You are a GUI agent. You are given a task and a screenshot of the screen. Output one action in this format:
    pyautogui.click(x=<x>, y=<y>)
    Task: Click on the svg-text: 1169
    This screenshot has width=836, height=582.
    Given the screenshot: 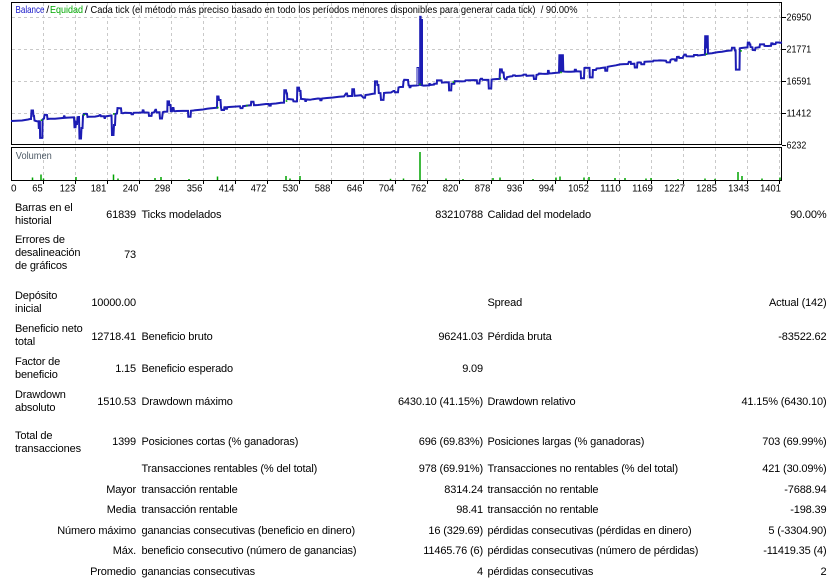 What is the action you would take?
    pyautogui.click(x=642, y=189)
    